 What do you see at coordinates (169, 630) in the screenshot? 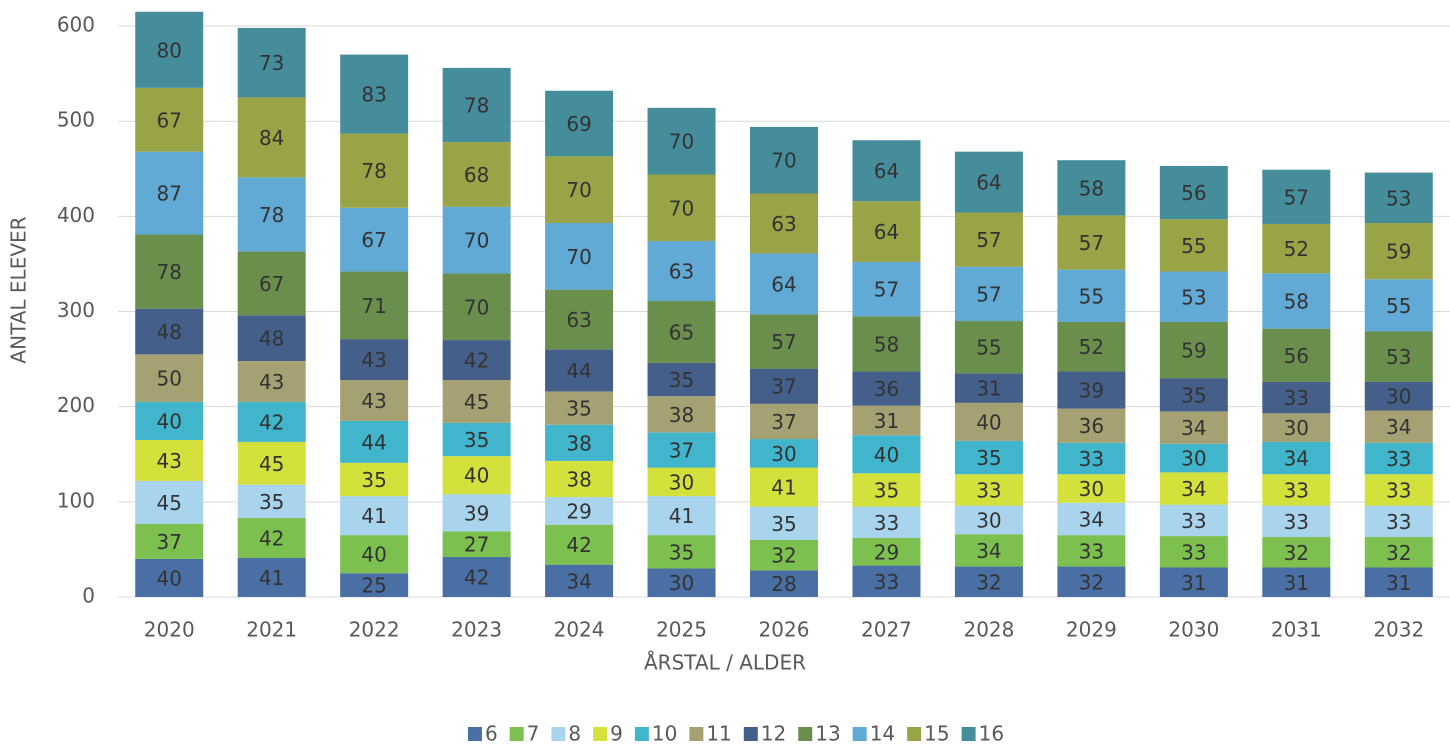
I see `x-tick-label: 2020` at bounding box center [169, 630].